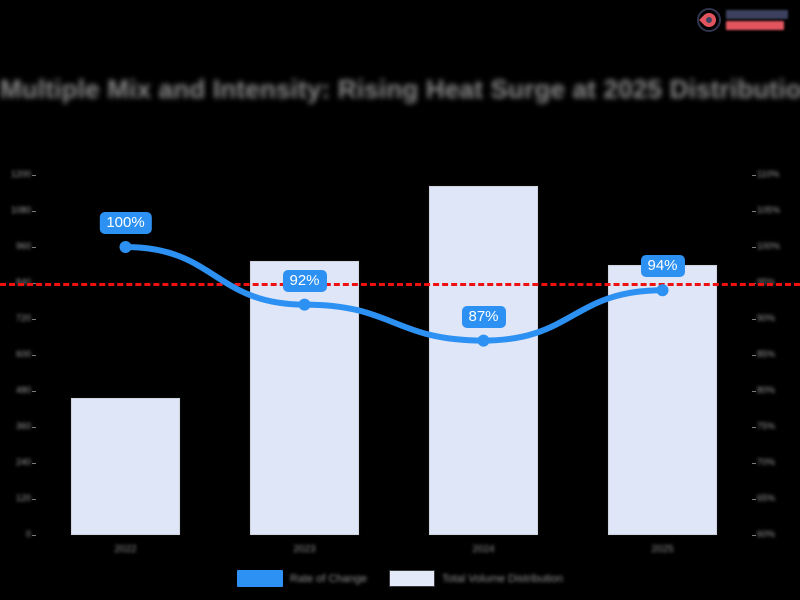  What do you see at coordinates (662, 400) in the screenshot?
I see `bar-2025` at bounding box center [662, 400].